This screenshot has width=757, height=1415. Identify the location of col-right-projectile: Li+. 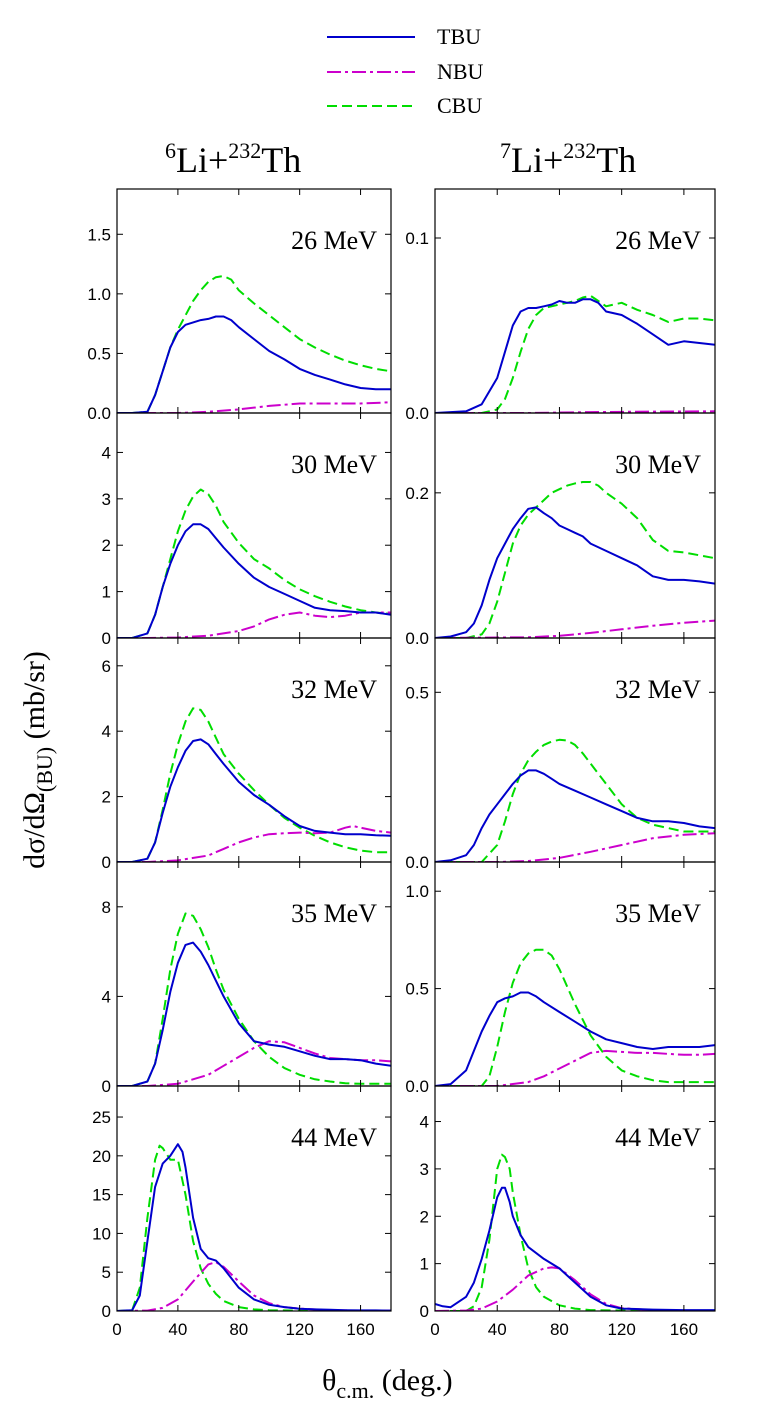
(537, 160).